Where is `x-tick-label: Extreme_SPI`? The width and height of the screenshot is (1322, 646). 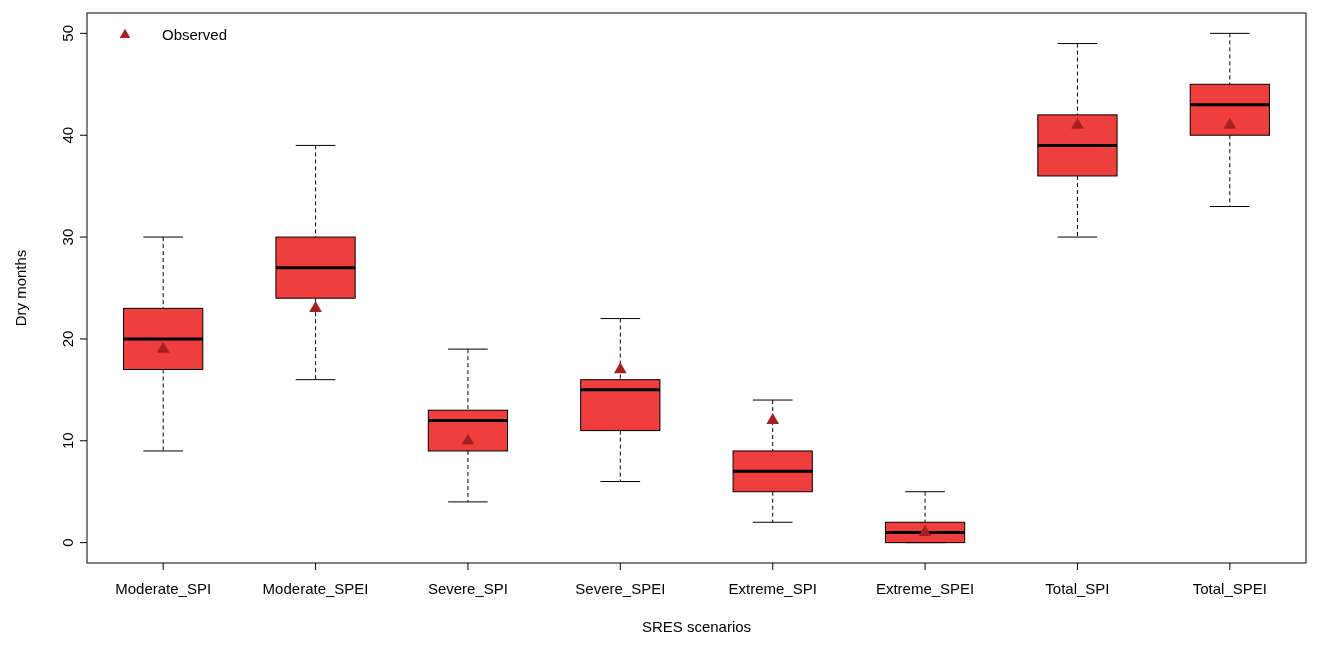 x-tick-label: Extreme_SPI is located at coordinates (772, 588).